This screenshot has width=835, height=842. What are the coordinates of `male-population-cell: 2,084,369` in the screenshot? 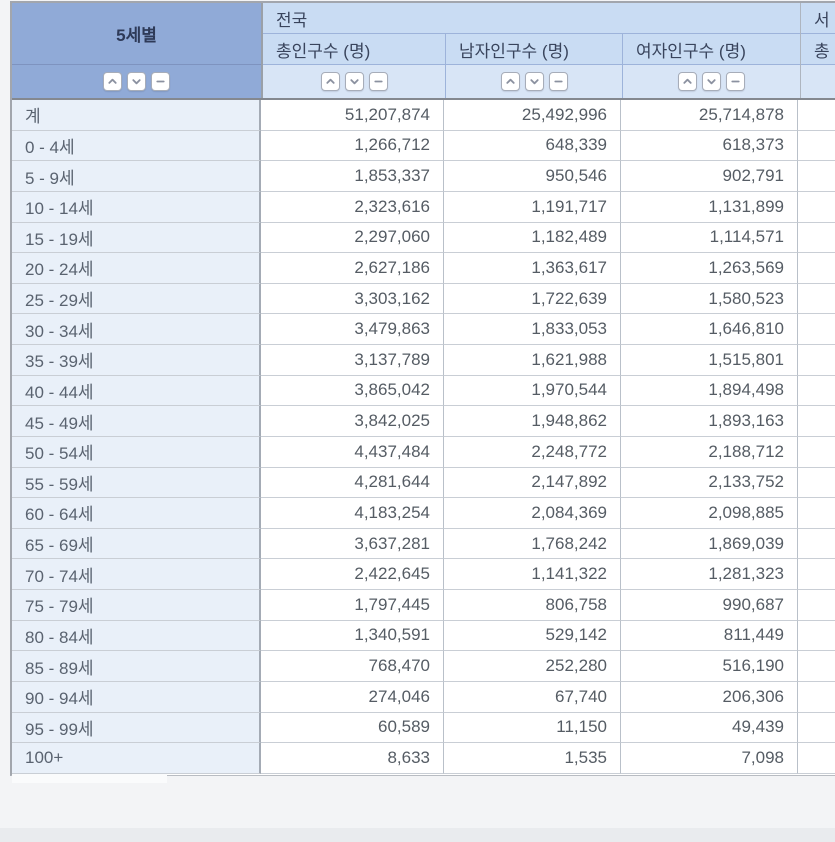 It's located at (532, 513).